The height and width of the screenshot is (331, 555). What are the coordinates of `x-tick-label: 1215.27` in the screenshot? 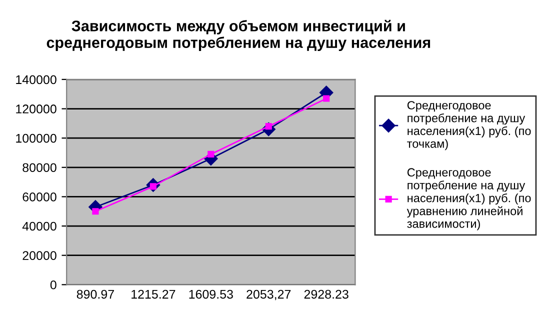 It's located at (154, 294).